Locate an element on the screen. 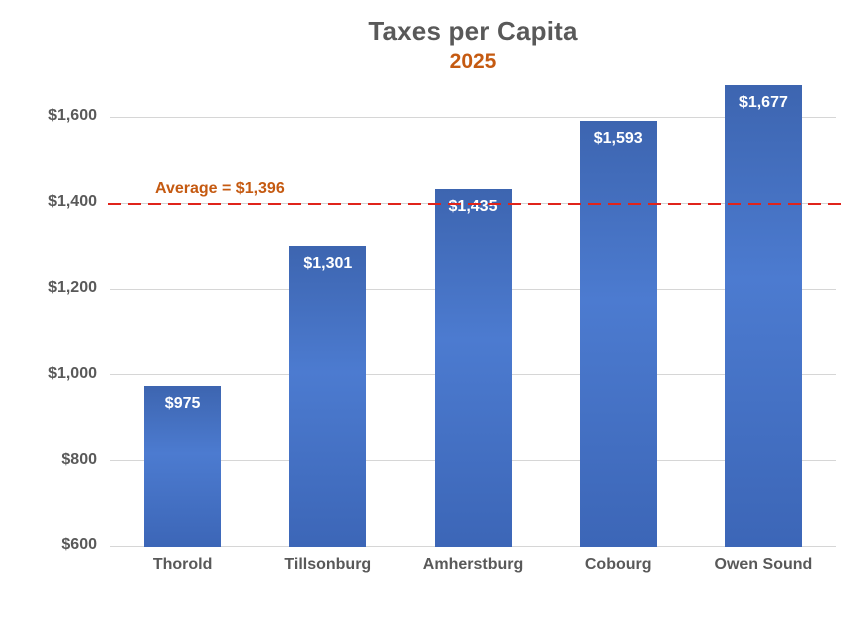  bar-slot: $1,593 is located at coordinates (618, 333).